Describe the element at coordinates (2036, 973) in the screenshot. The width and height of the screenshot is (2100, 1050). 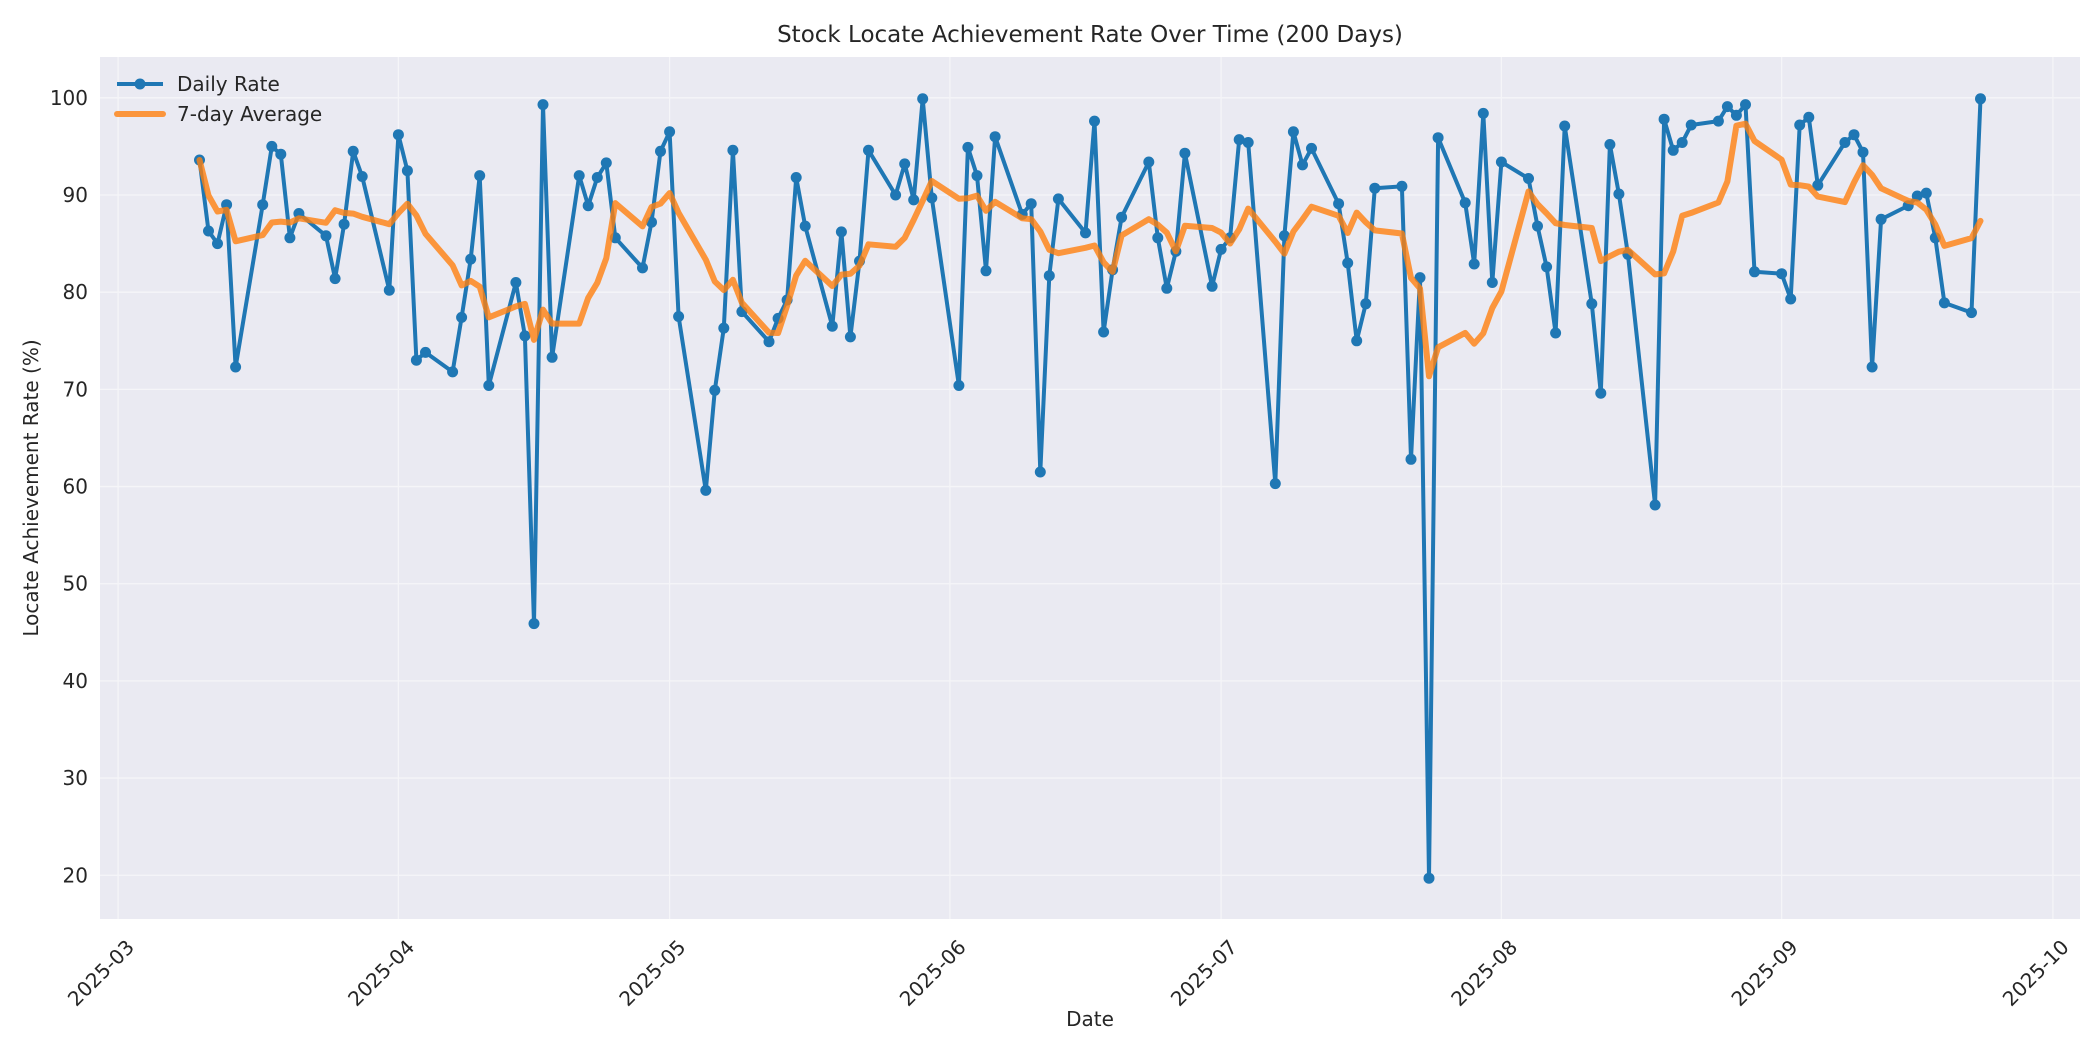
I see `x-tick-label: 2025-10` at that location.